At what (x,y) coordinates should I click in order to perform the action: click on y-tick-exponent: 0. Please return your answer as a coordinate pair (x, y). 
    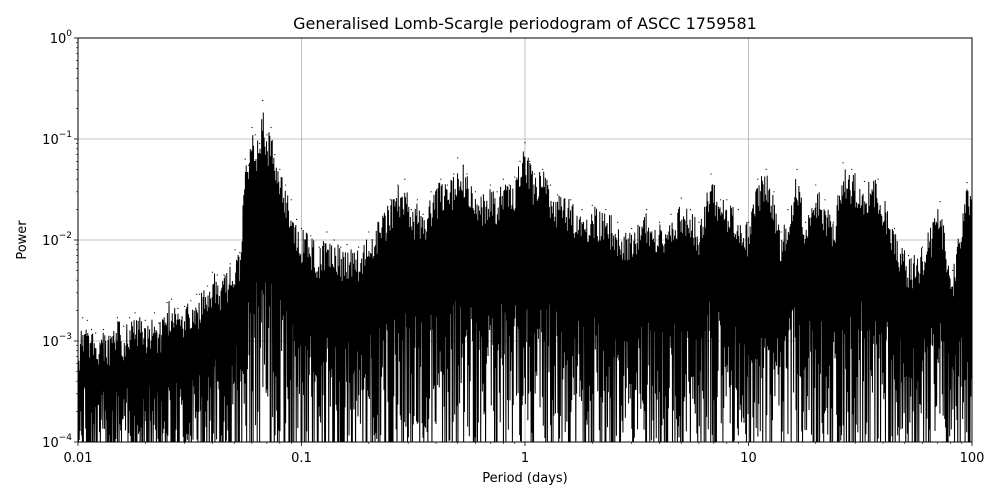
    Looking at the image, I should click on (69, 34).